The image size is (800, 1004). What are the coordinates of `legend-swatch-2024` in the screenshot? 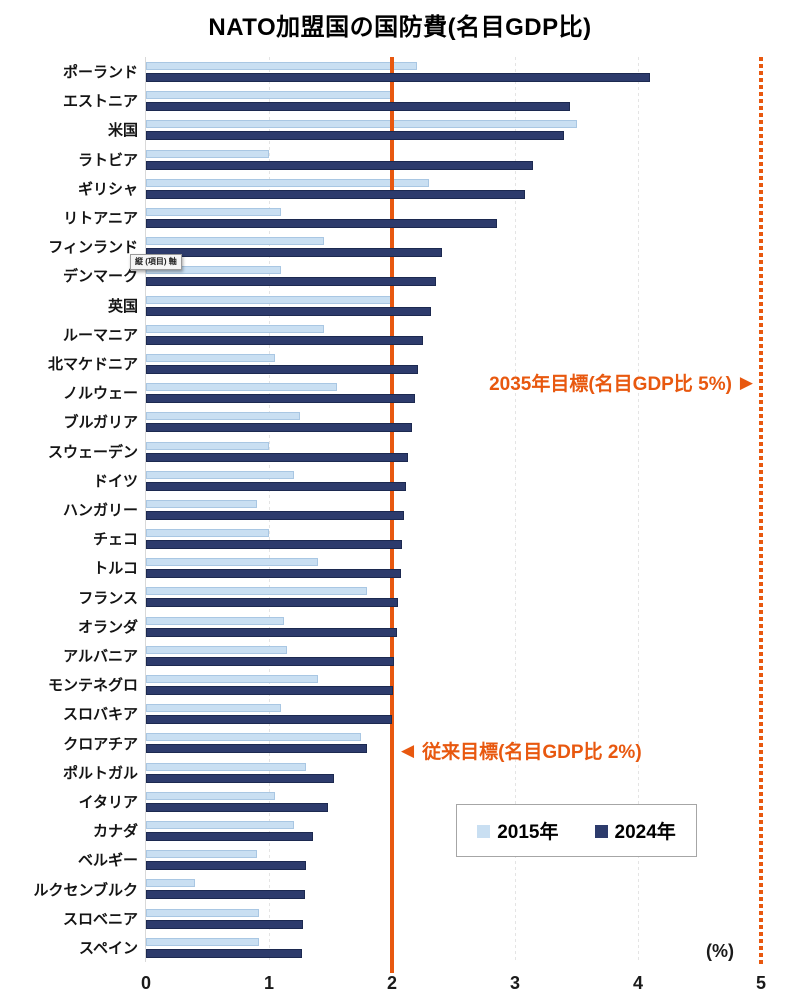 It's located at (601, 831).